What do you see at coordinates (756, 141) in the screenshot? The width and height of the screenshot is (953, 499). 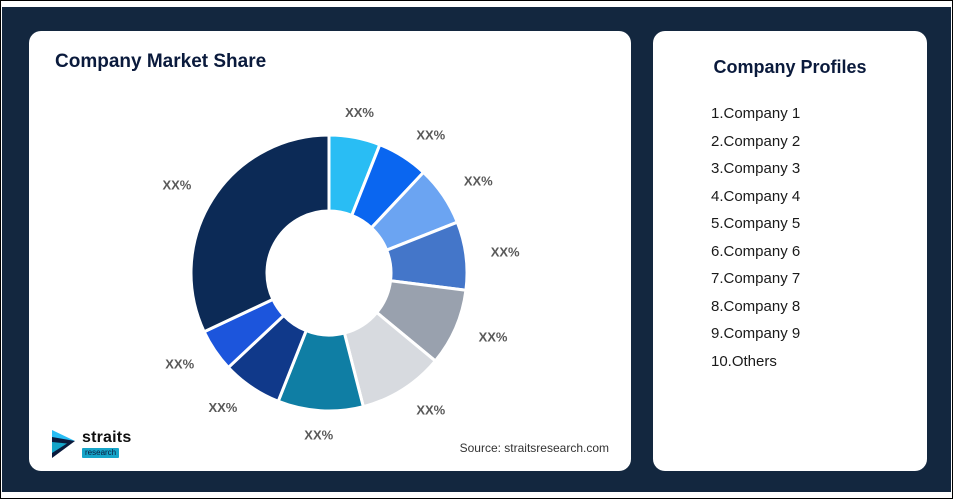 I see `profile-item: 2.Company 2` at bounding box center [756, 141].